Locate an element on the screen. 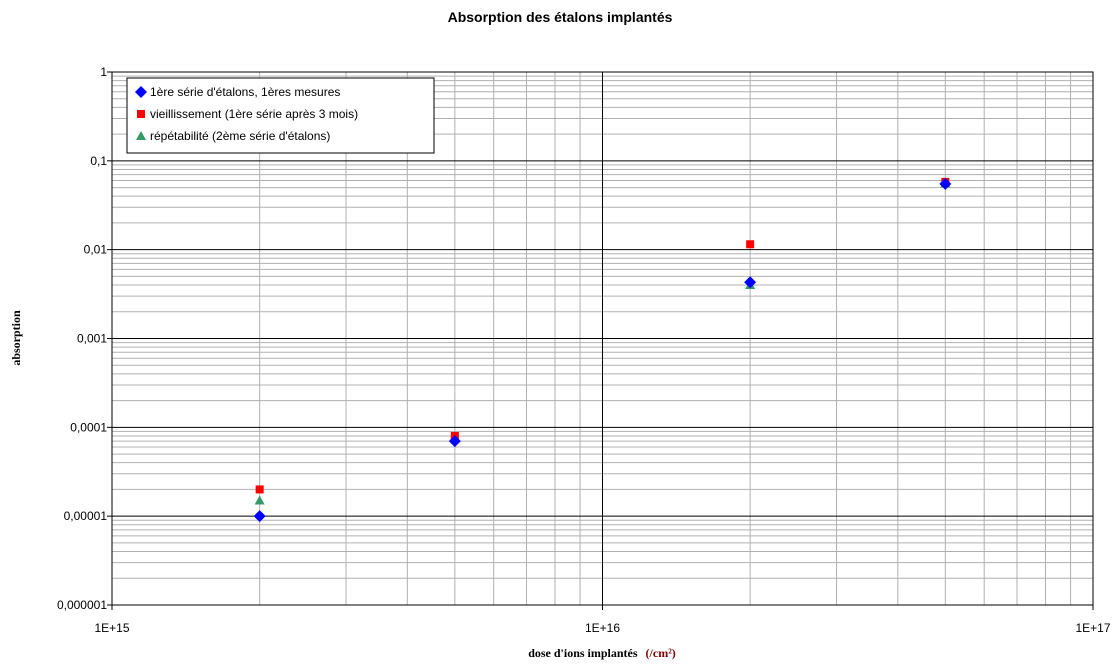 Image resolution: width=1119 pixels, height=666 pixels. legend-marker-diamond is located at coordinates (141, 92).